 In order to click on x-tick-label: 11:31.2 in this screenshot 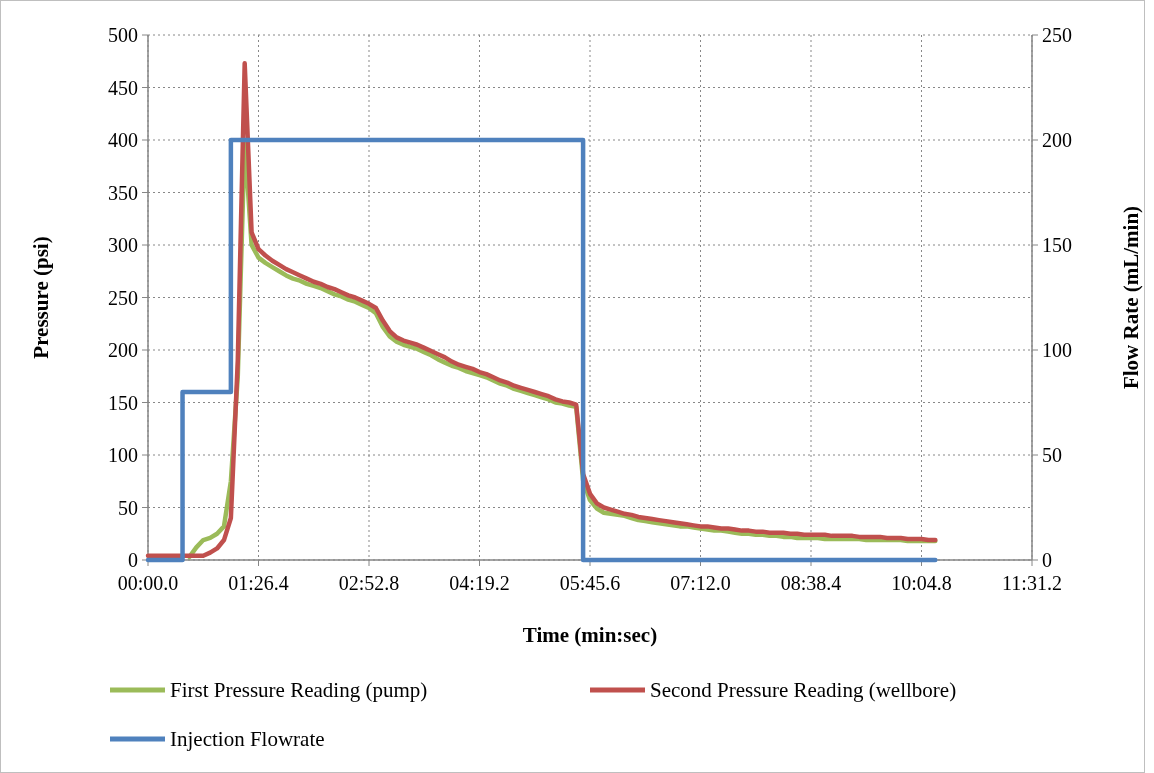, I will do `click(1032, 583)`.